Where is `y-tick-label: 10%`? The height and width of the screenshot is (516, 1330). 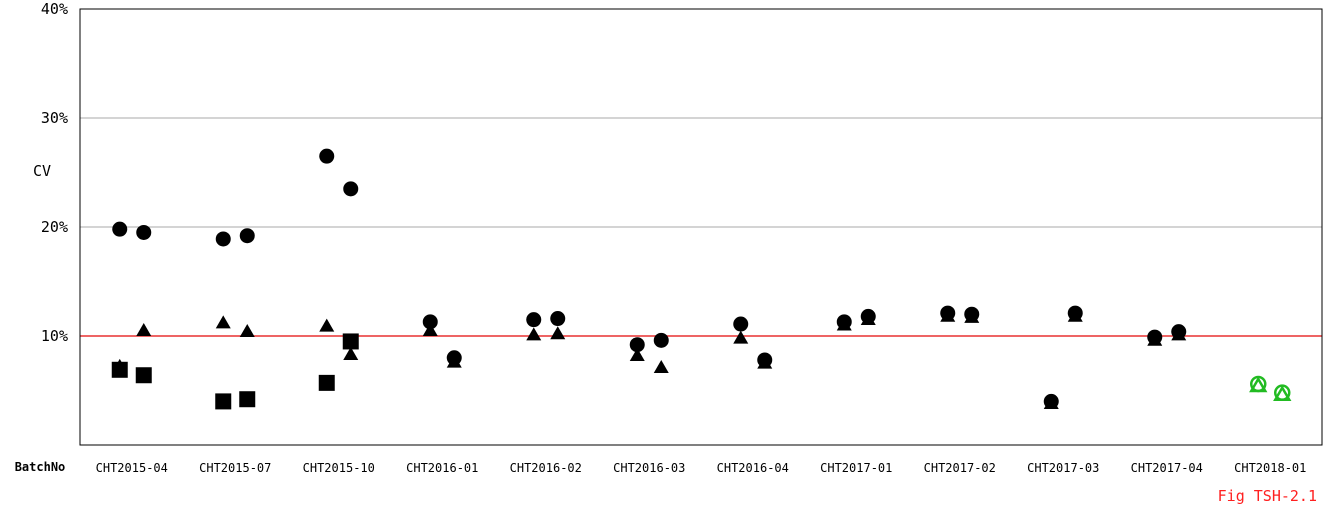 y-tick-label: 10% is located at coordinates (54, 336).